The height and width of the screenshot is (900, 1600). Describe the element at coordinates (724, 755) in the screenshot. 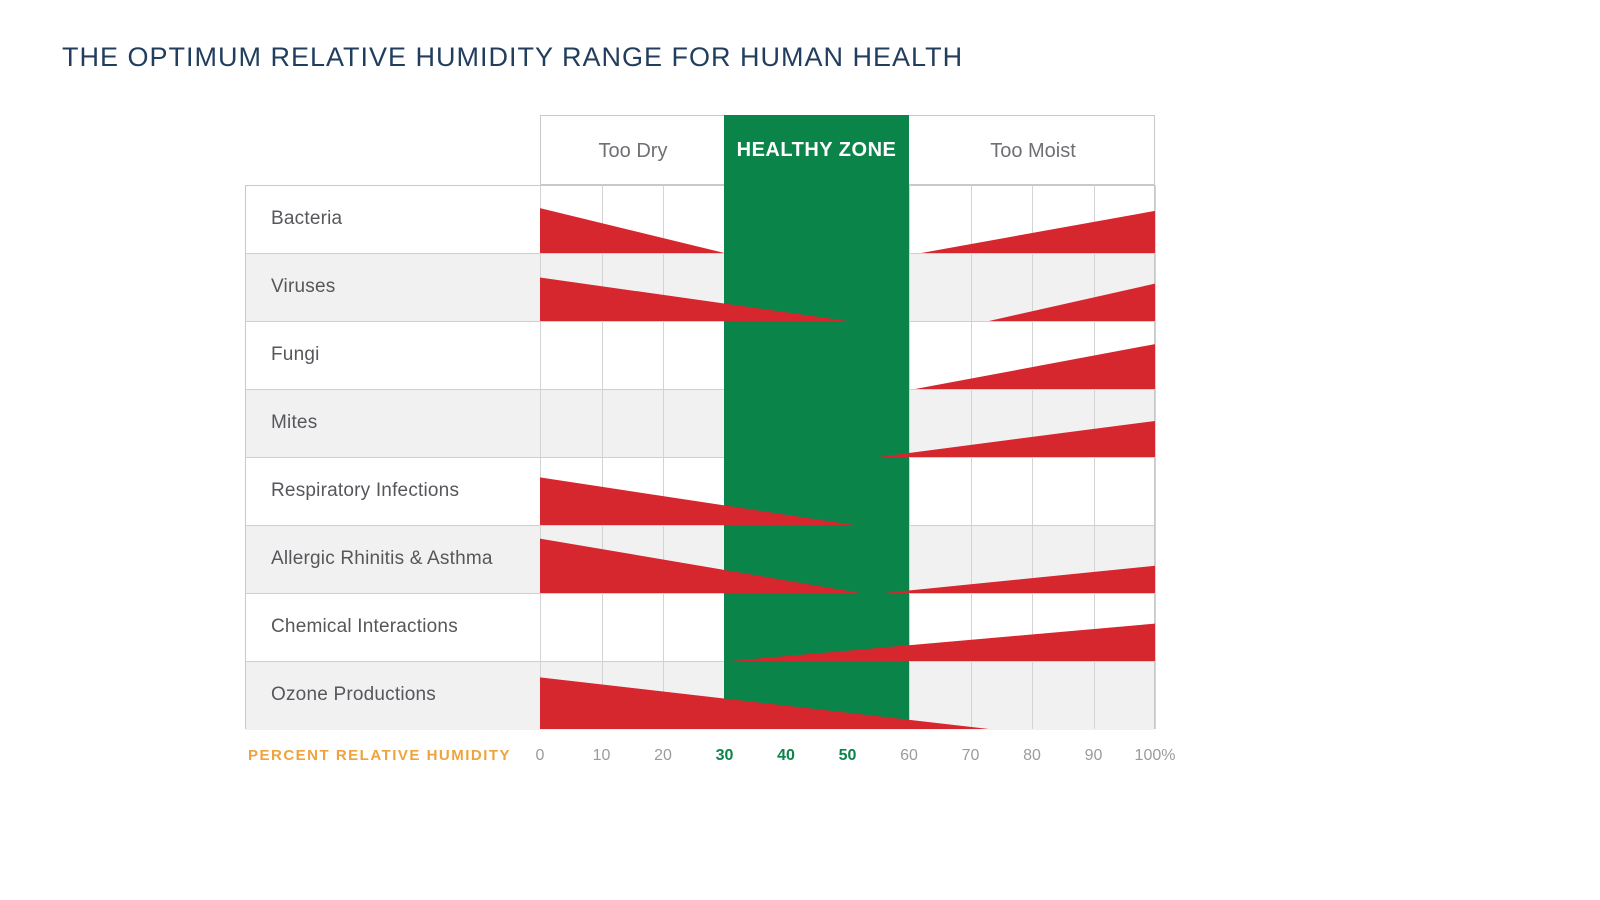

I see `axis-tick: 30` at that location.